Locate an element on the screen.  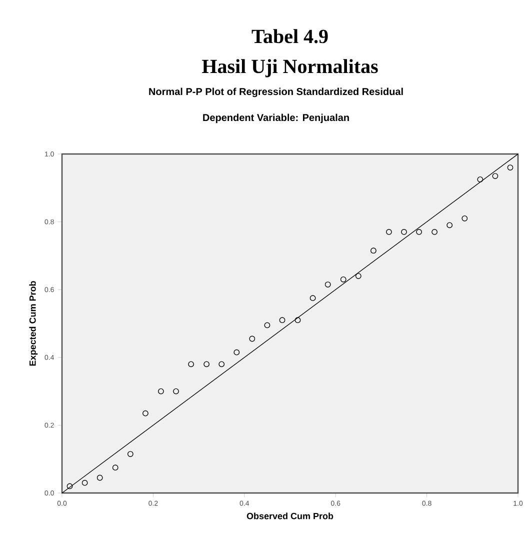
text: Dependent Variable: Penjualan is located at coordinates (276, 119).